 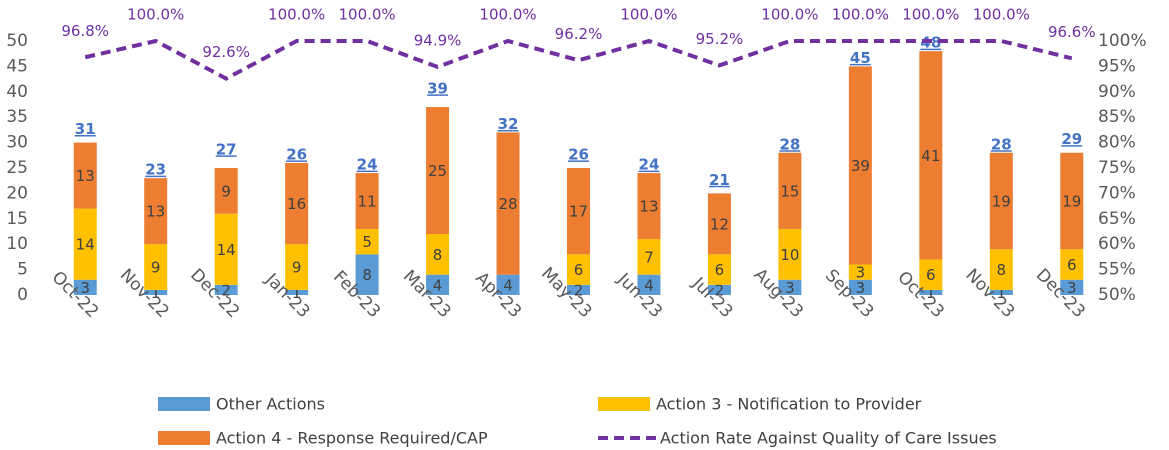 What do you see at coordinates (1117, 117) in the screenshot?
I see `y2-tick-label: 85%` at bounding box center [1117, 117].